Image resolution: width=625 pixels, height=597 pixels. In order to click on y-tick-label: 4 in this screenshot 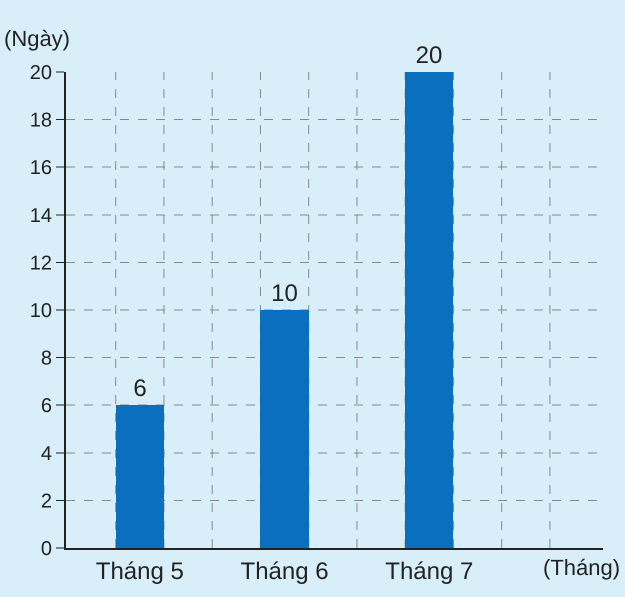, I will do `click(46, 453)`.